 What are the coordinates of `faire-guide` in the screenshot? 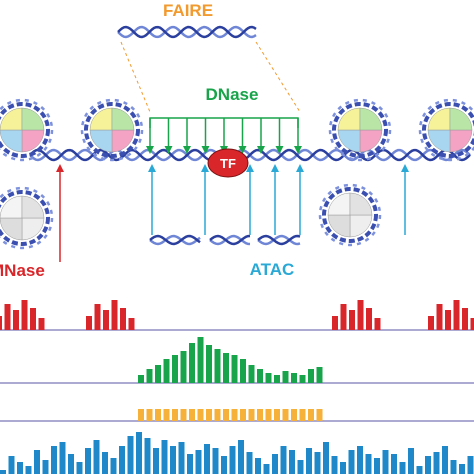 It's located at (135, 77).